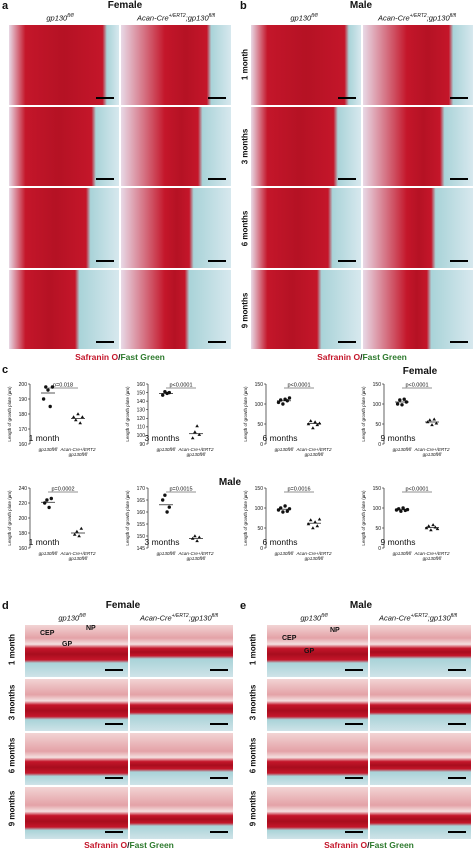  What do you see at coordinates (47, 633) in the screenshot?
I see `panel-d-tag-cep: CEP` at bounding box center [47, 633].